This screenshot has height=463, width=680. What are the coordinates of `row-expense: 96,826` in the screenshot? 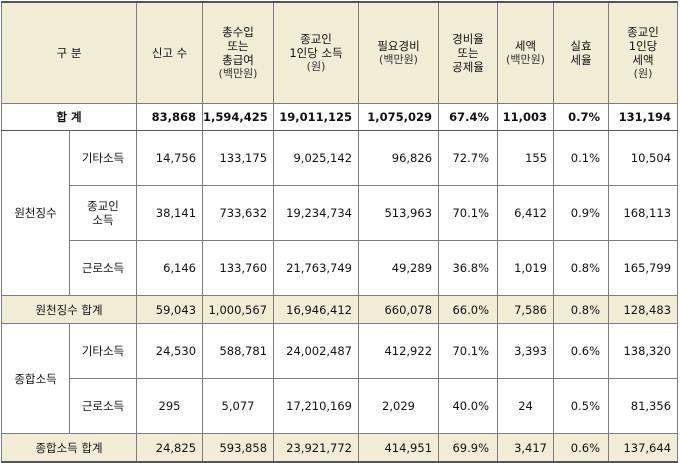 It's located at (399, 158).